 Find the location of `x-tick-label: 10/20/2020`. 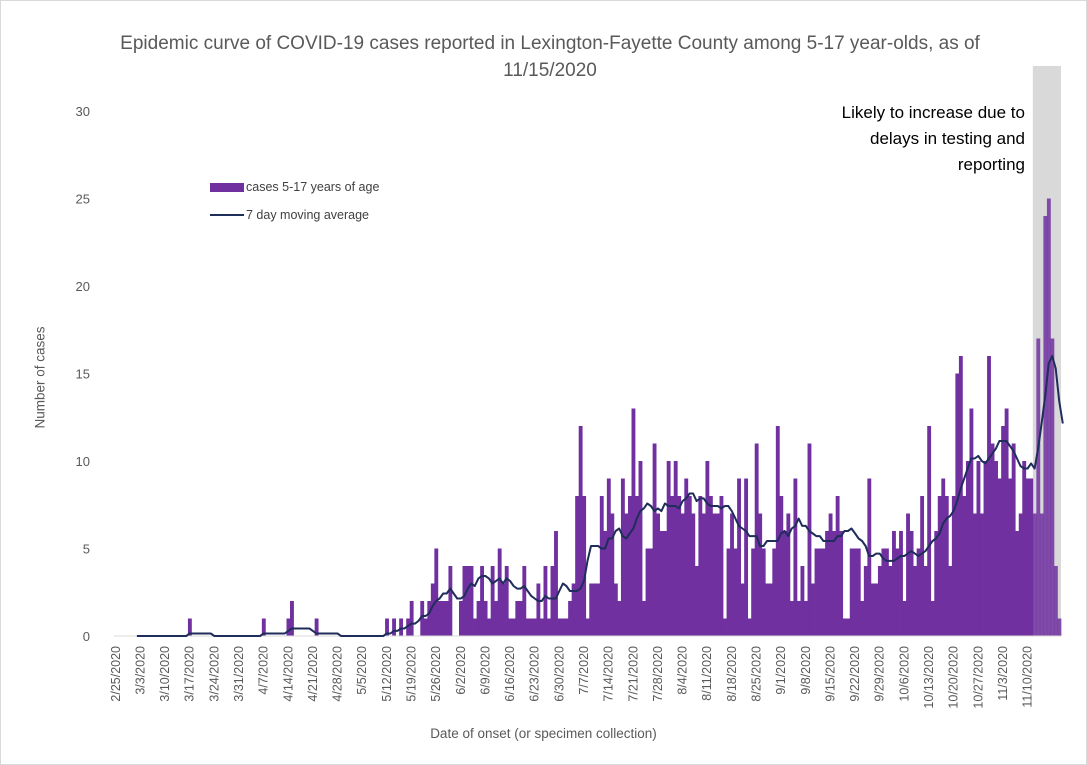

x-tick-label: 10/20/2020 is located at coordinates (954, 677).